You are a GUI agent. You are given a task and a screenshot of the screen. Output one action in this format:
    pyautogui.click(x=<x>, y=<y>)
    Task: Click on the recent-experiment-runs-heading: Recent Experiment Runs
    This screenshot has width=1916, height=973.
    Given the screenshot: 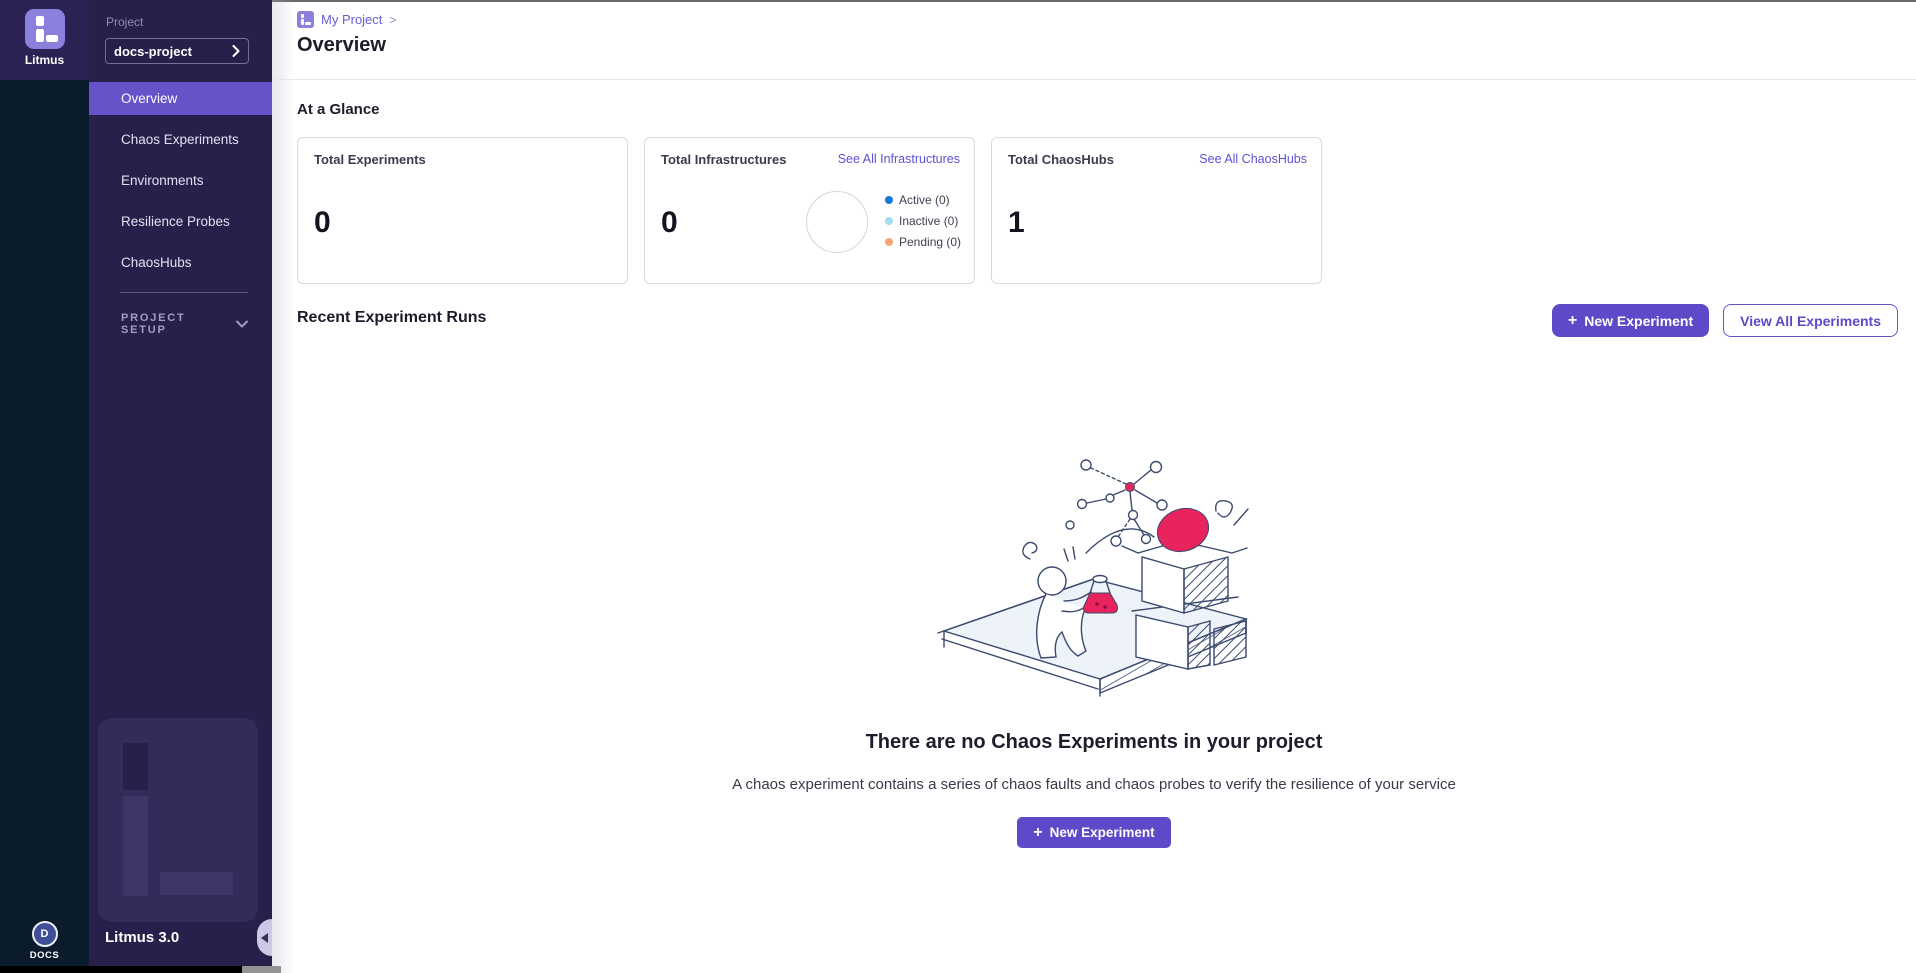 What is the action you would take?
    pyautogui.click(x=392, y=317)
    